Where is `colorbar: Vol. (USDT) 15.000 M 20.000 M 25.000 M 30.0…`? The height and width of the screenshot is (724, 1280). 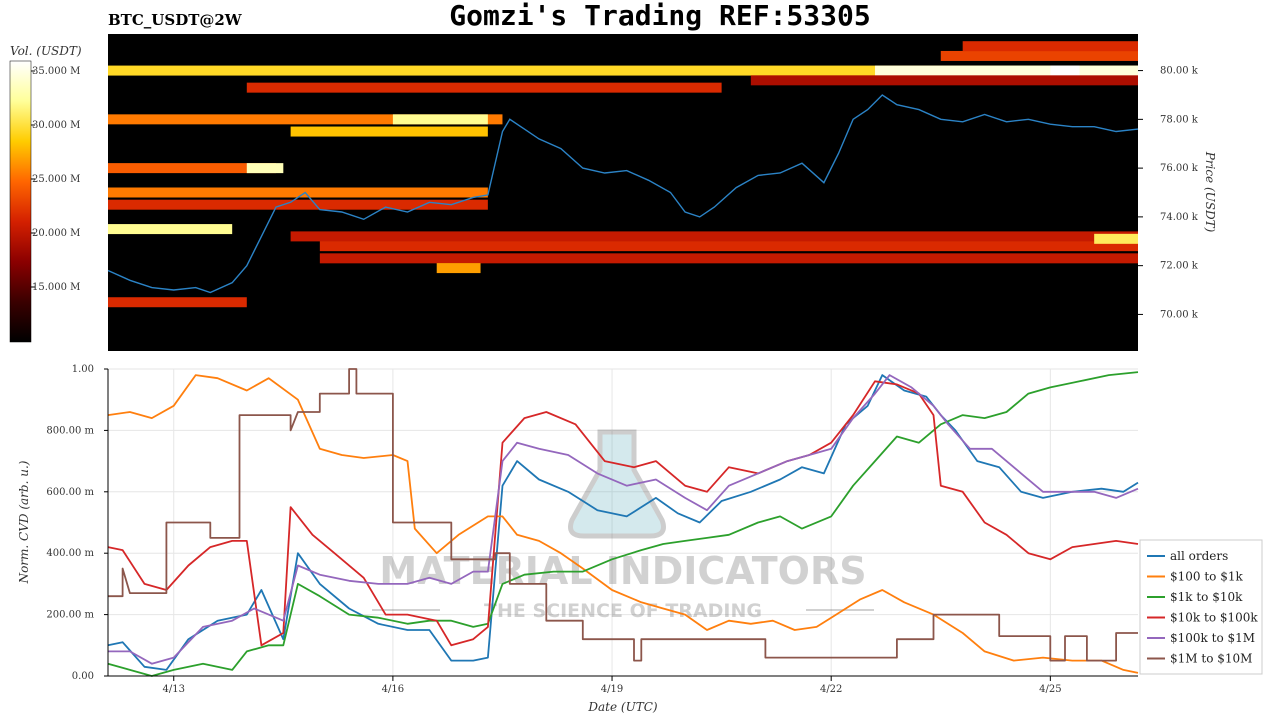
colorbar: Vol. (USDT) 15.000 M 20.000 M 25.000 M 30.0… is located at coordinates (45, 193).